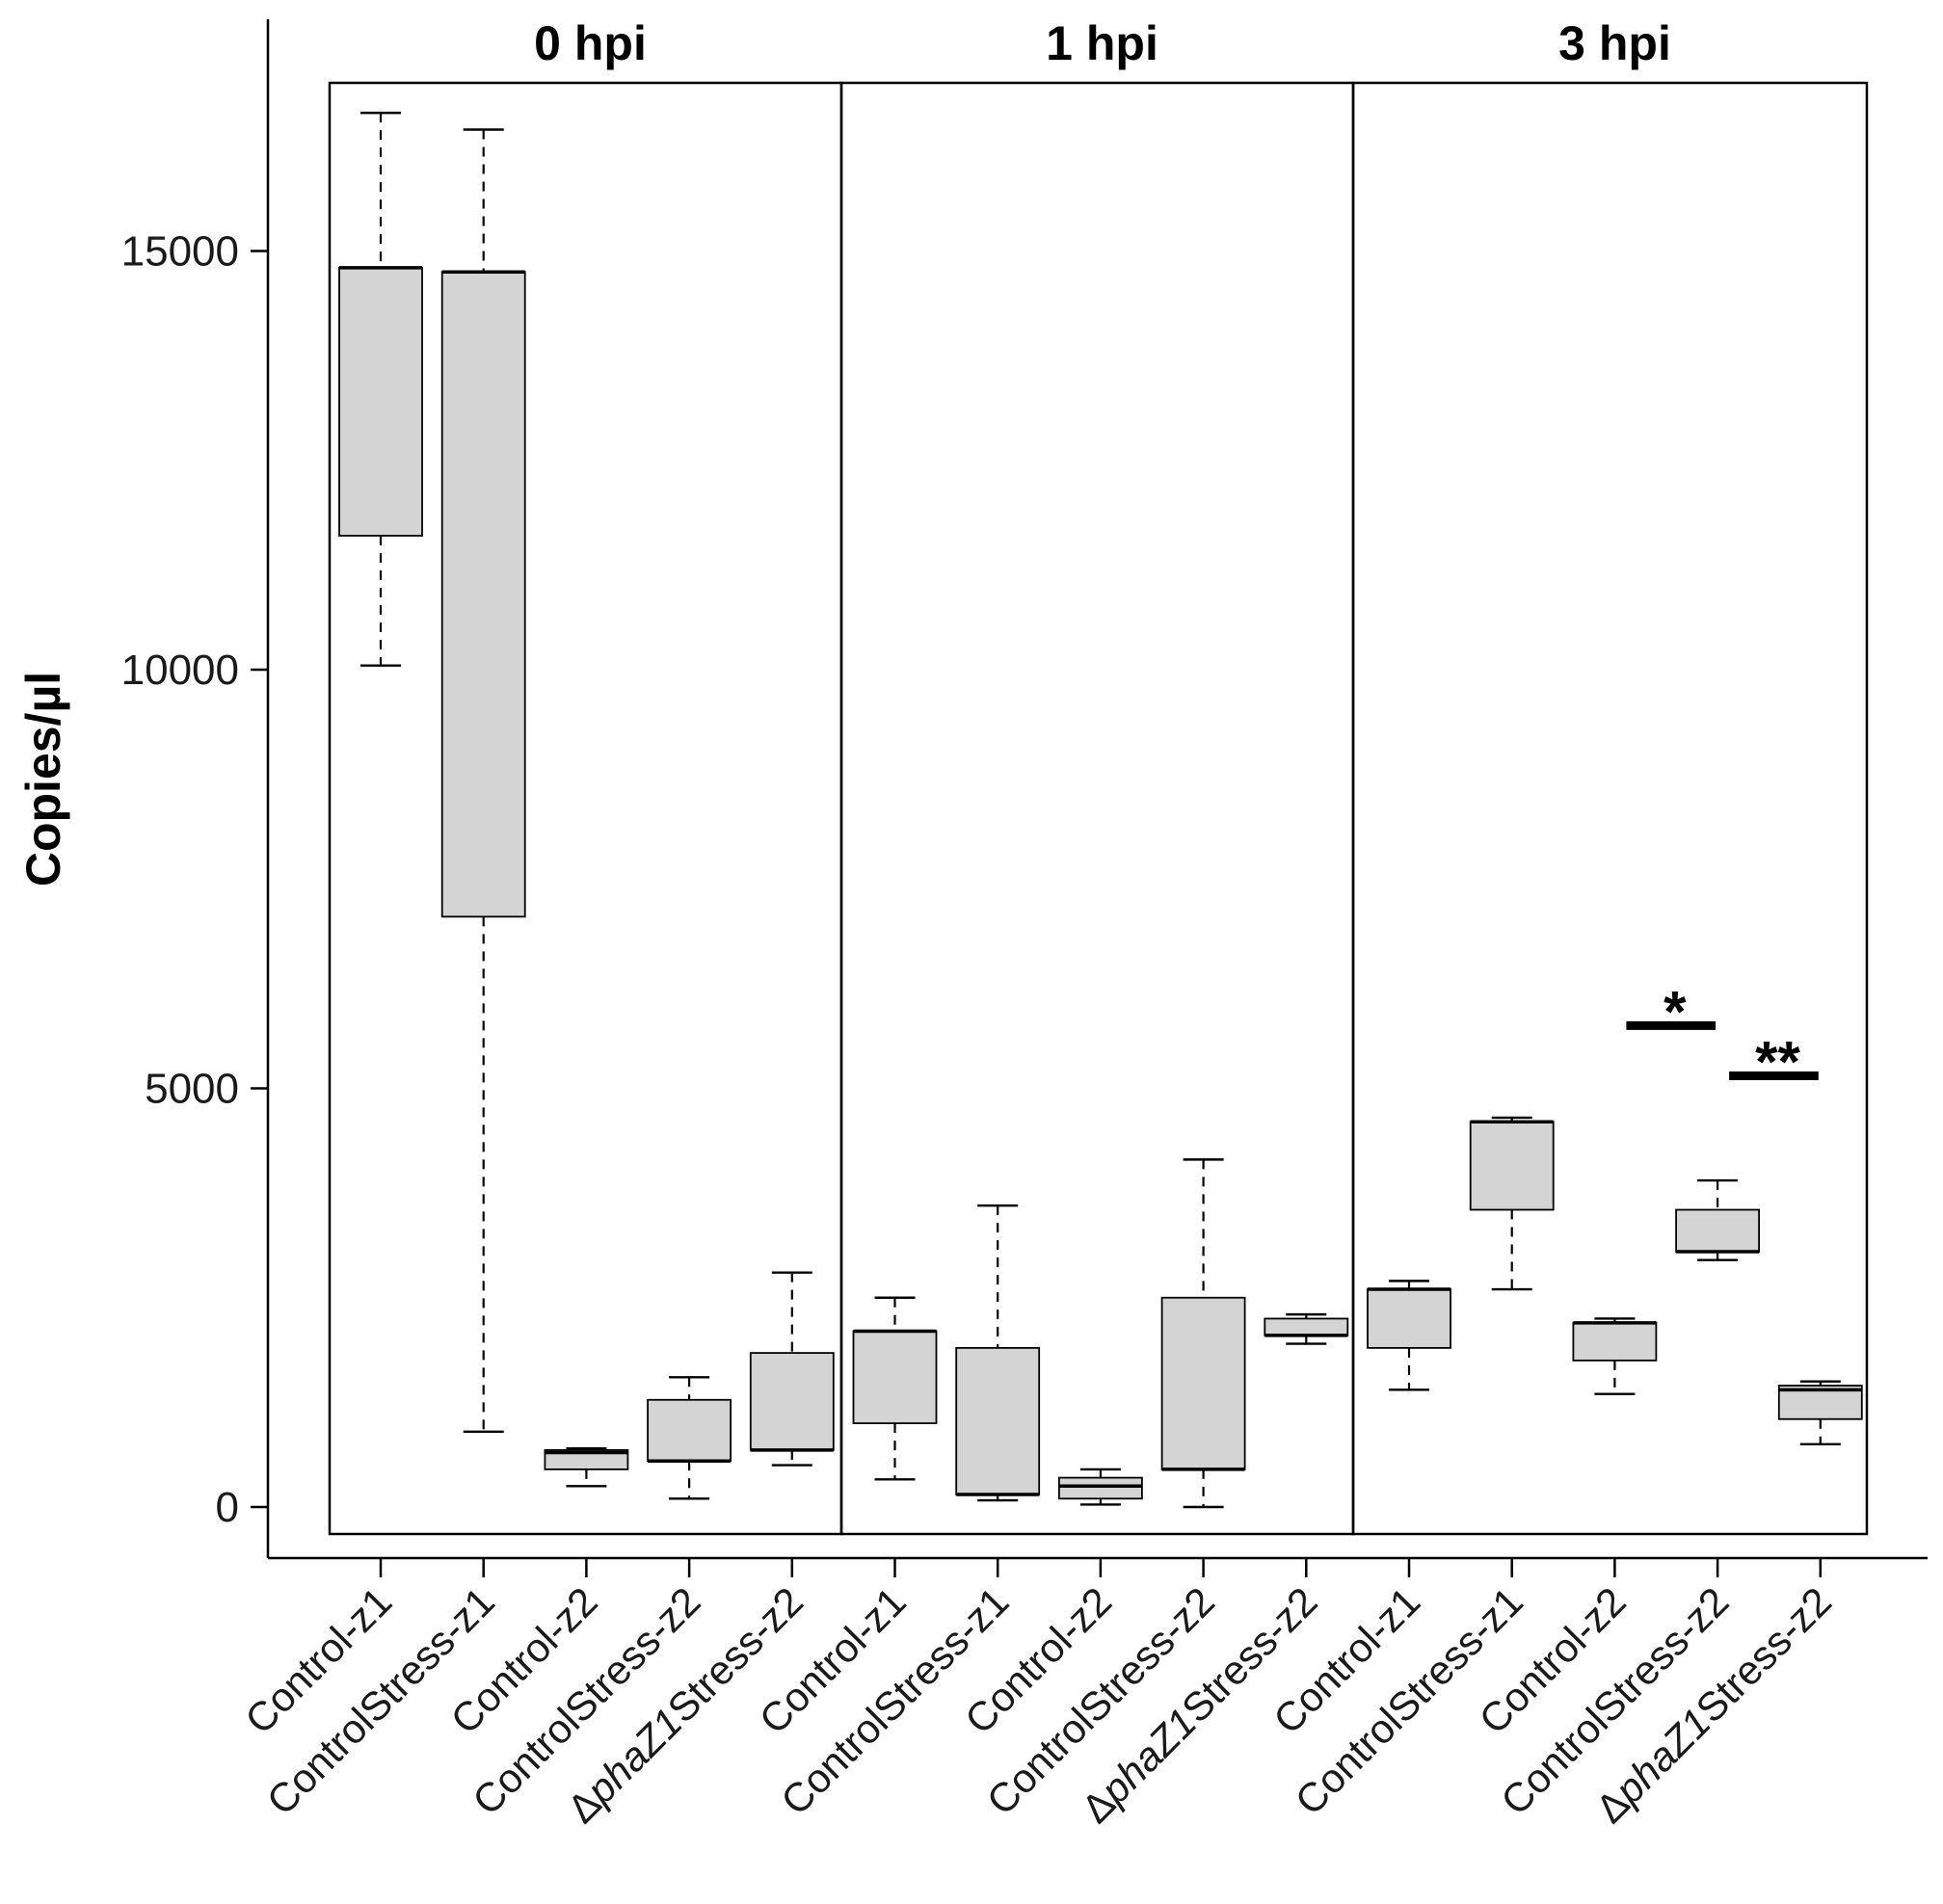 The width and height of the screenshot is (1943, 1904). Describe the element at coordinates (180, 671) in the screenshot. I see `y-tick-label: 10000` at that location.